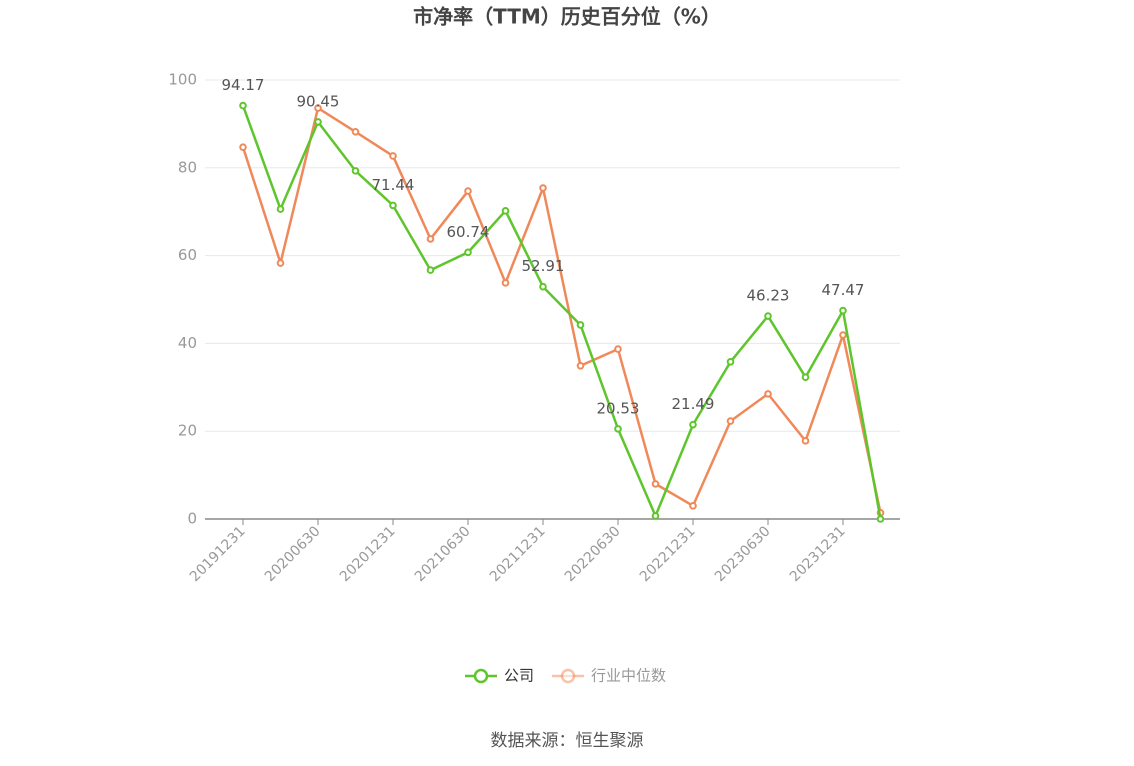 Image resolution: width=1134 pixels, height=766 pixels. Describe the element at coordinates (518, 554) in the screenshot. I see `x-tick-label: 20211231` at that location.